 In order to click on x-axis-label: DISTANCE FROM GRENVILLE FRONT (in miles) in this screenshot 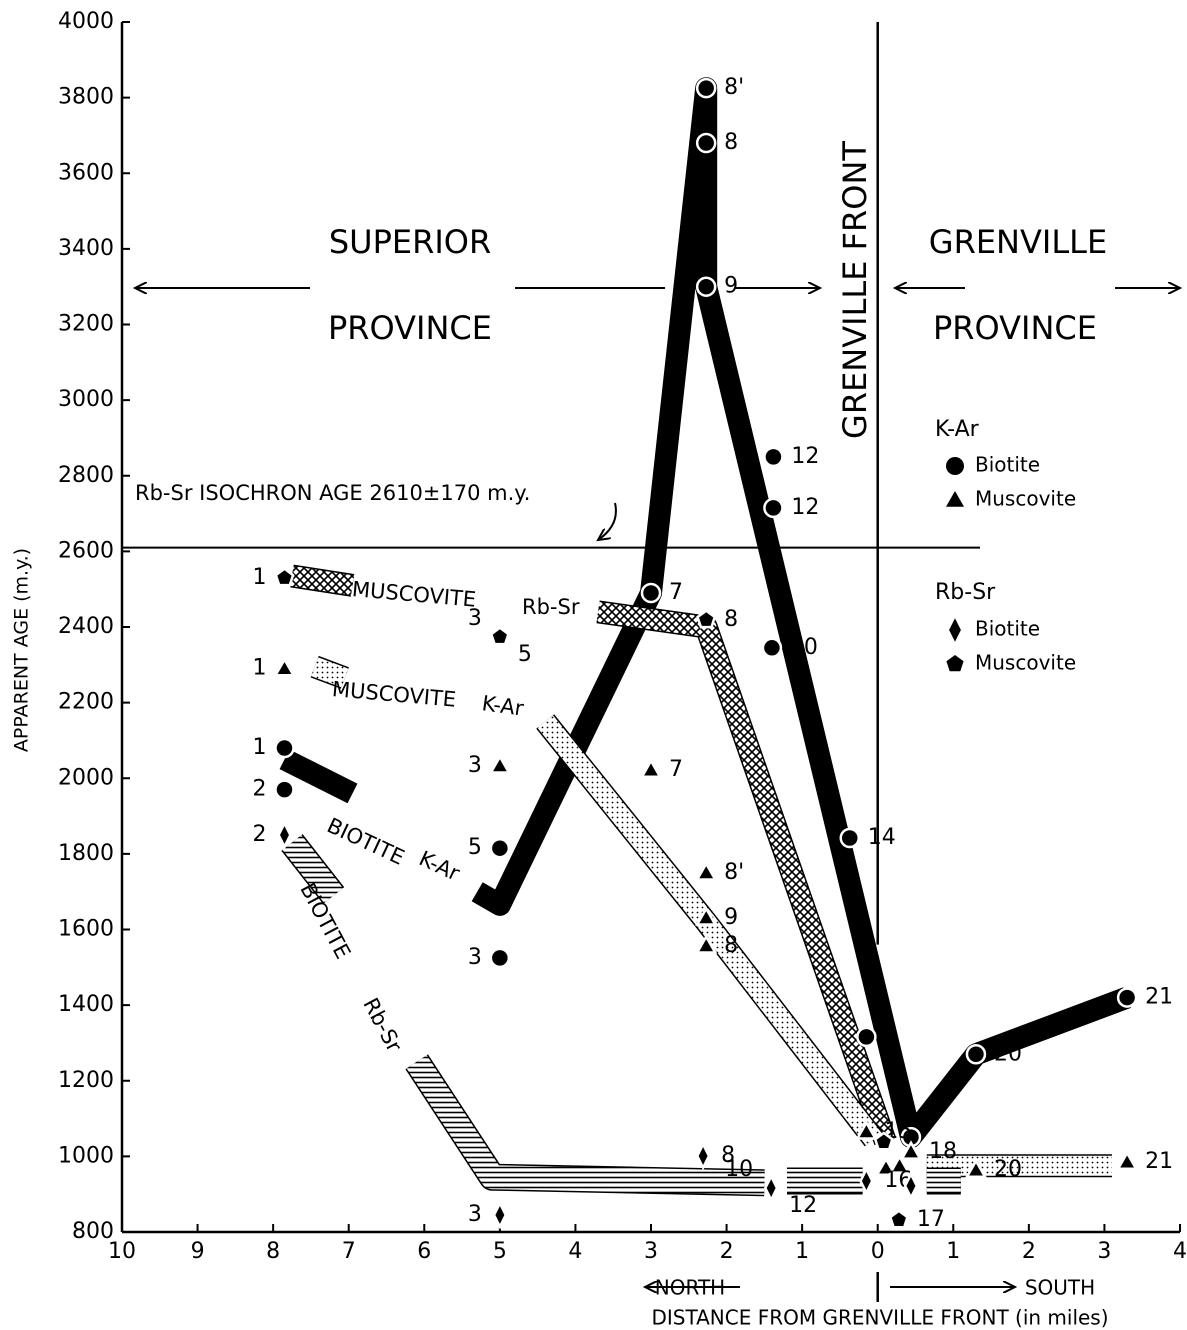, I will do `click(879, 1318)`.